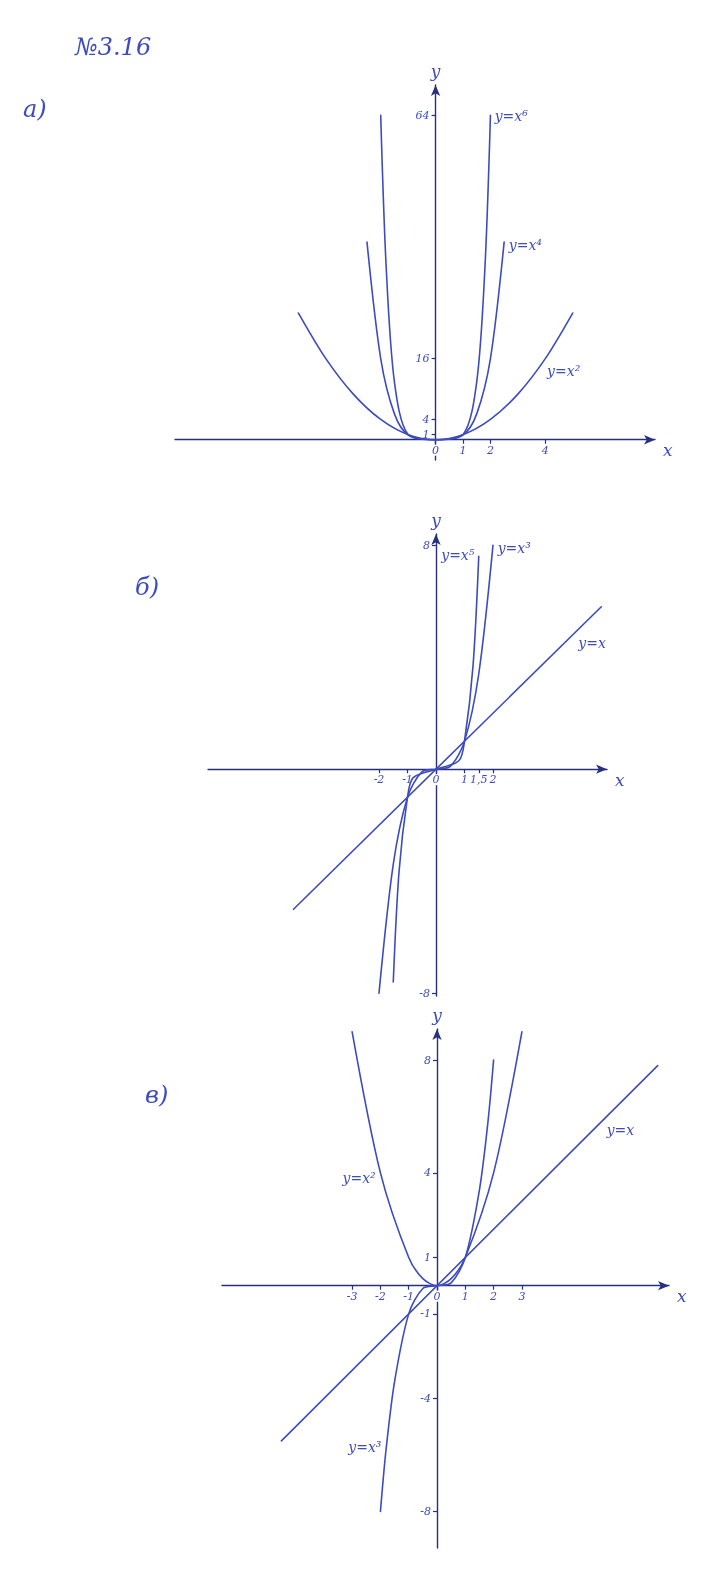 This screenshot has height=1571, width=706. What do you see at coordinates (457, 555) in the screenshot?
I see `annotation: y=x⁵` at bounding box center [457, 555].